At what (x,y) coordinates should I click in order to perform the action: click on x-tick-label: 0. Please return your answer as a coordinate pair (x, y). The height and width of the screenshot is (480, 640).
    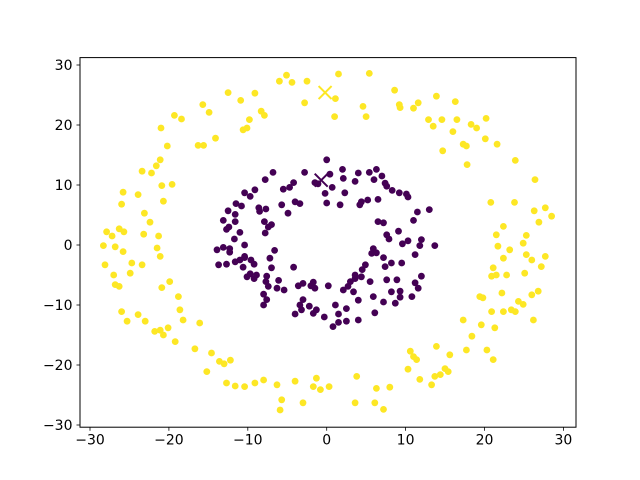
    Looking at the image, I should click on (326, 441).